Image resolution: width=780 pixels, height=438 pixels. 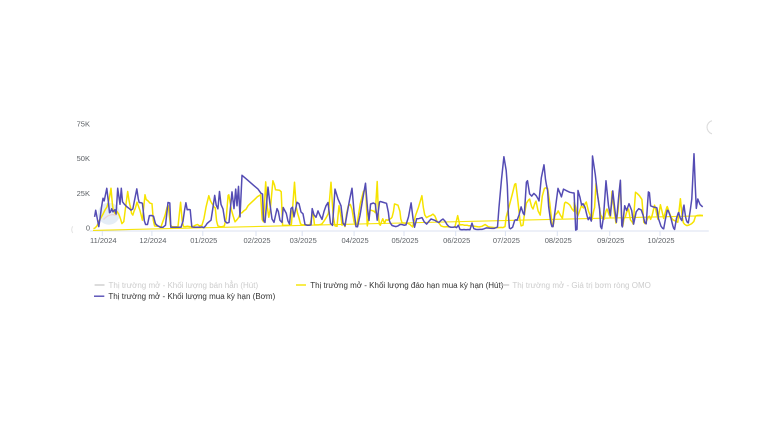 I want to click on svg-text: 03/2025, so click(x=303, y=240).